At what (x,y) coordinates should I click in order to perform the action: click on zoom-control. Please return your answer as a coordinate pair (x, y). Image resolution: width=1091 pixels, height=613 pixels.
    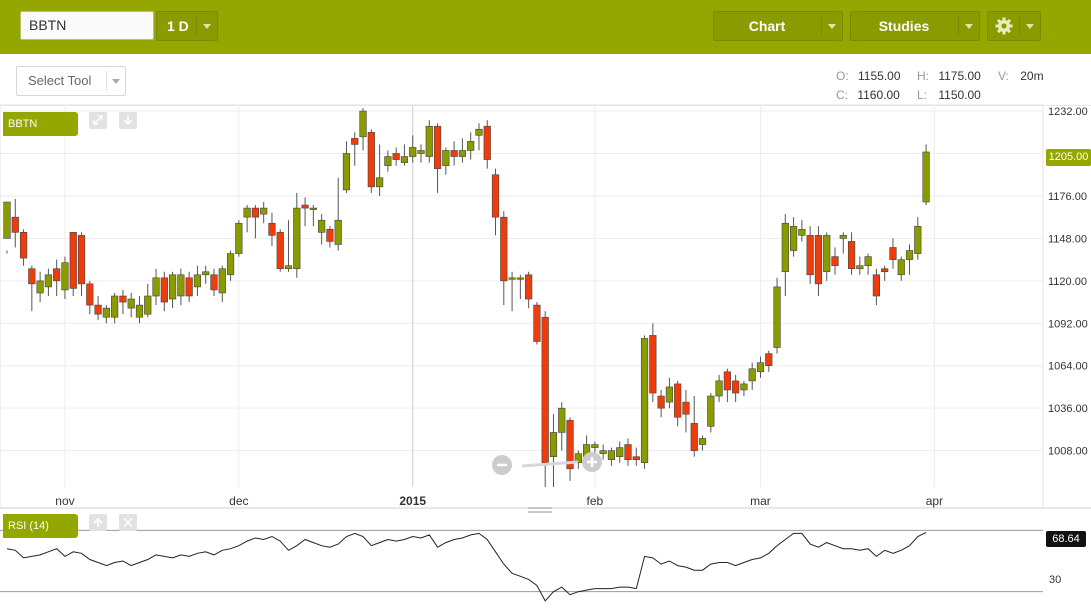
    Looking at the image, I should click on (547, 463).